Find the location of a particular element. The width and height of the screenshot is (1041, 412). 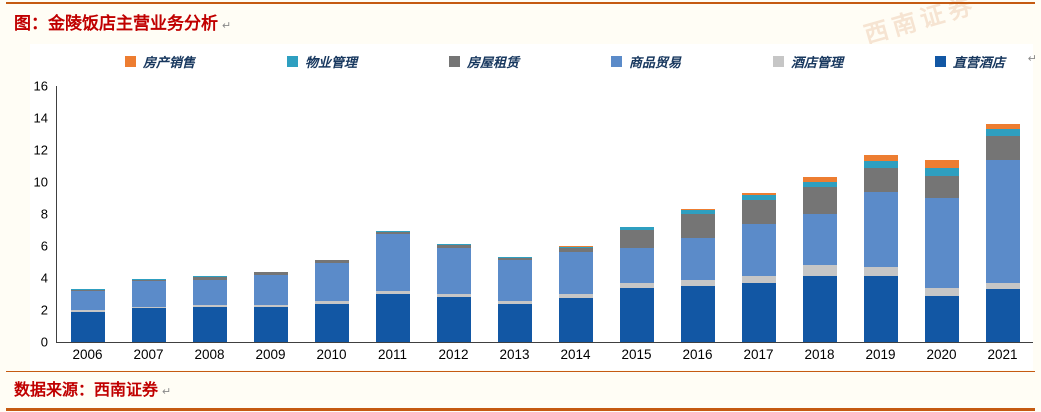

stacked-bar-2018 is located at coordinates (819, 214).